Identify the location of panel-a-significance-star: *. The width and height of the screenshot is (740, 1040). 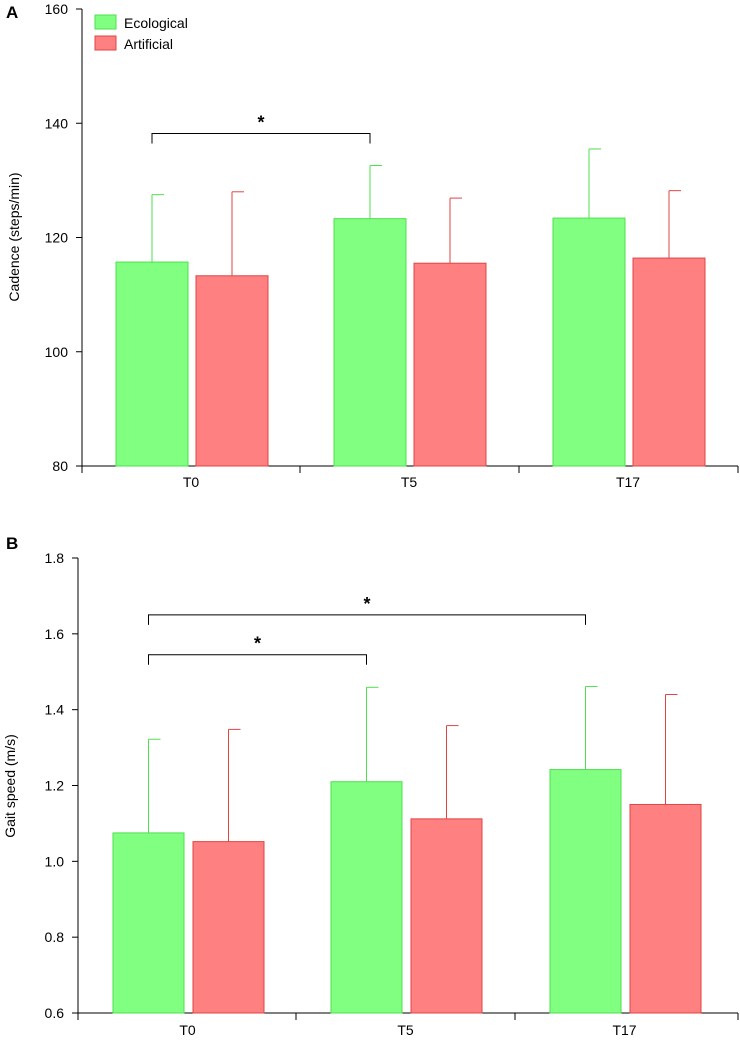
(260, 123).